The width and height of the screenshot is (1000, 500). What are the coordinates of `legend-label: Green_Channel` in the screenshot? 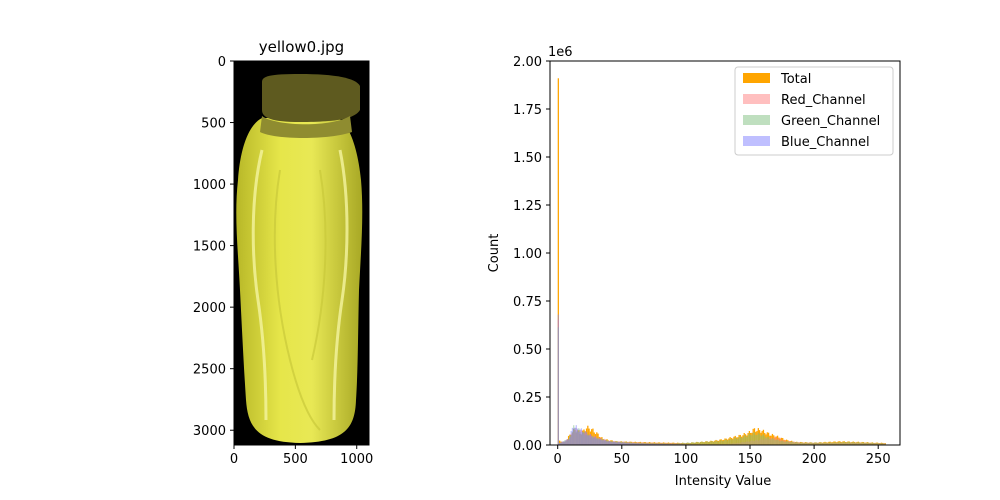 It's located at (830, 121).